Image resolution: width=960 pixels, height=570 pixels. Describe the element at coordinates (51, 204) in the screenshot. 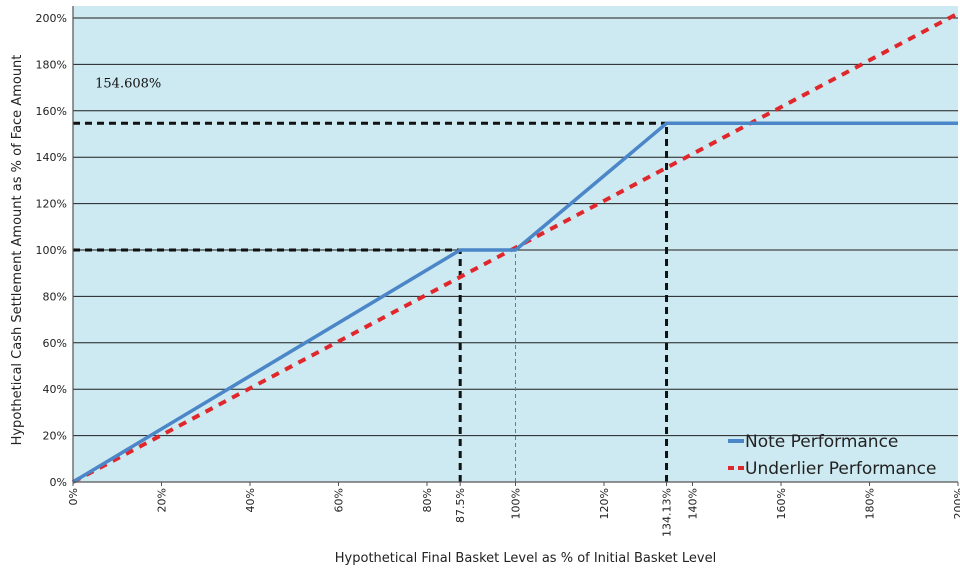

I see `y-tick-label-6: 120%` at that location.